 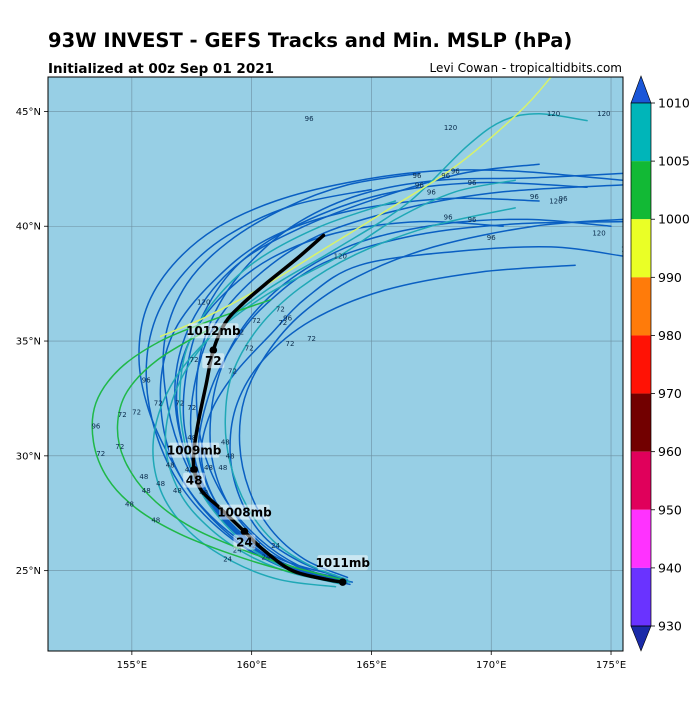 I want to click on colorbar-tick-label: 940, so click(x=670, y=567).